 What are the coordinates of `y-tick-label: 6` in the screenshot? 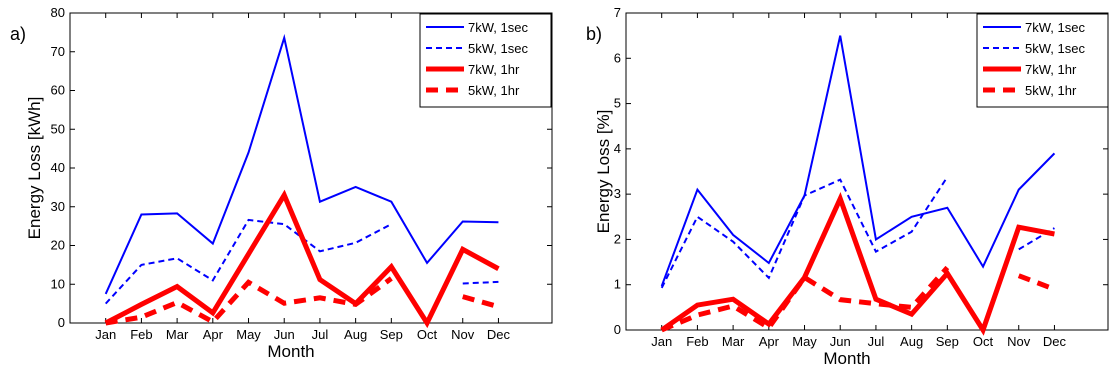 It's located at (617, 57).